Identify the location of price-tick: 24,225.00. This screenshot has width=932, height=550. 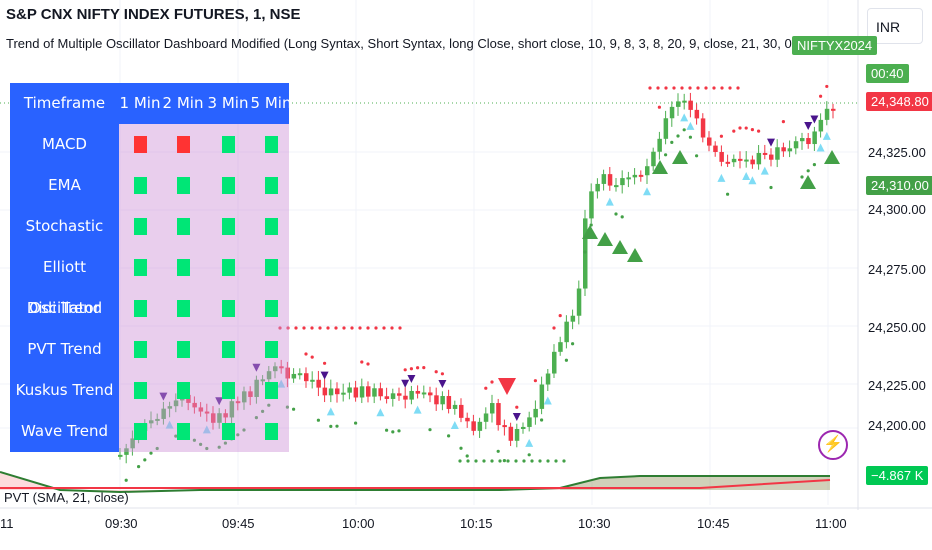
(897, 385).